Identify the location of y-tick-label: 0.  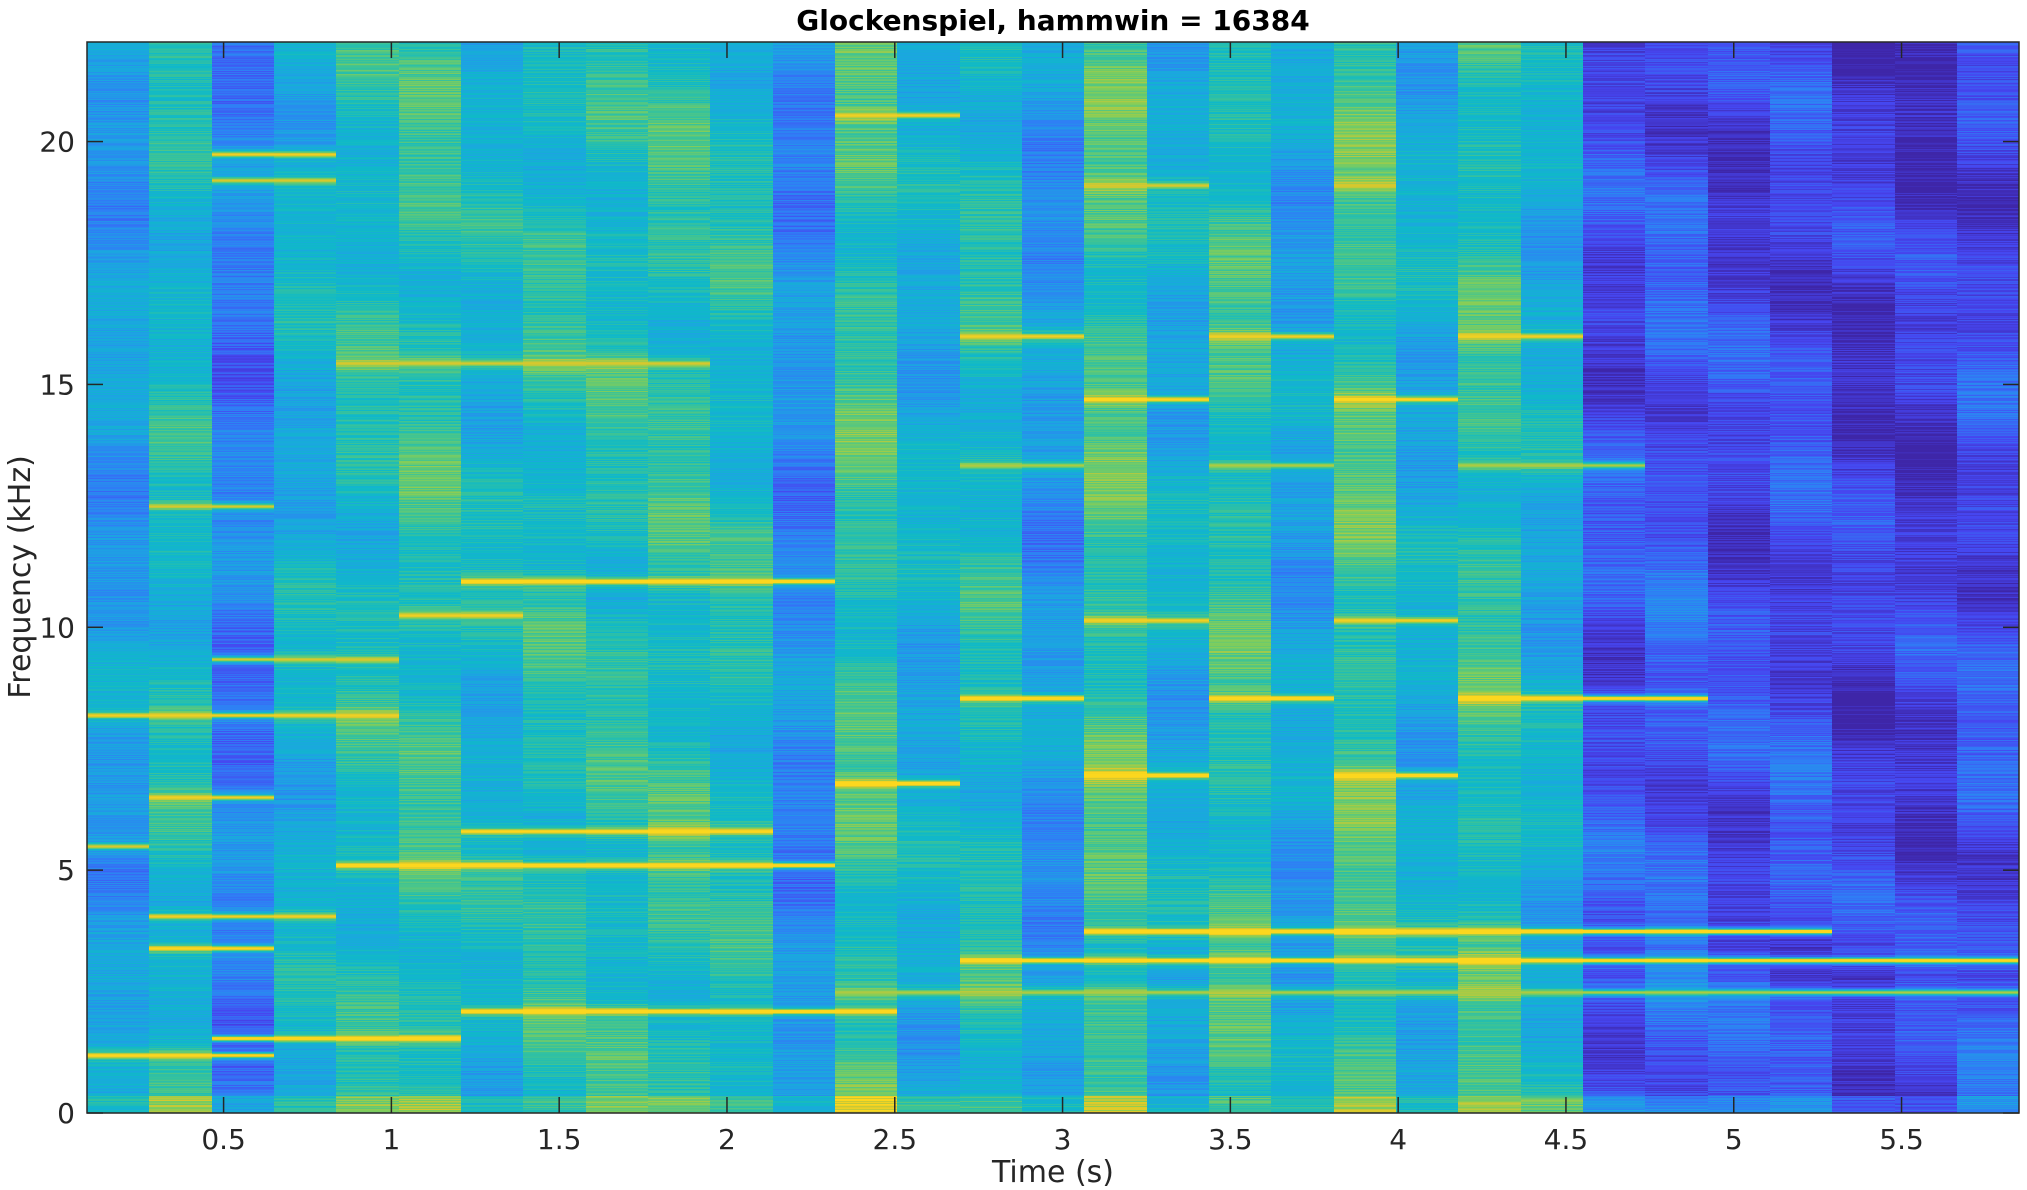
(66, 1113).